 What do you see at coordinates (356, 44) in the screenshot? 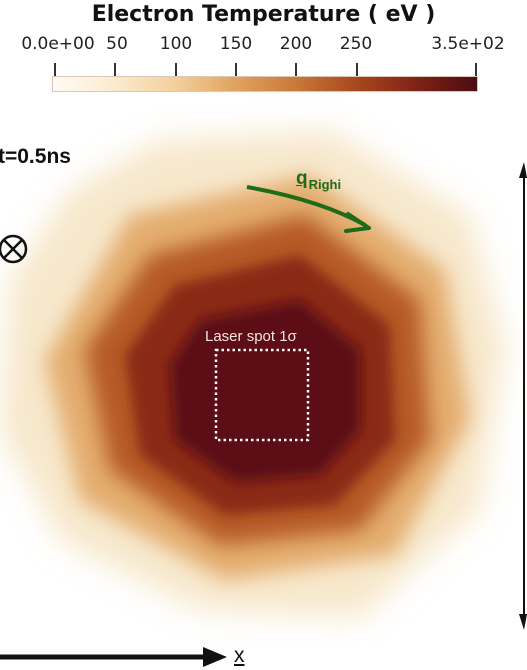
I see `colorbar-tick-label: 250` at bounding box center [356, 44].